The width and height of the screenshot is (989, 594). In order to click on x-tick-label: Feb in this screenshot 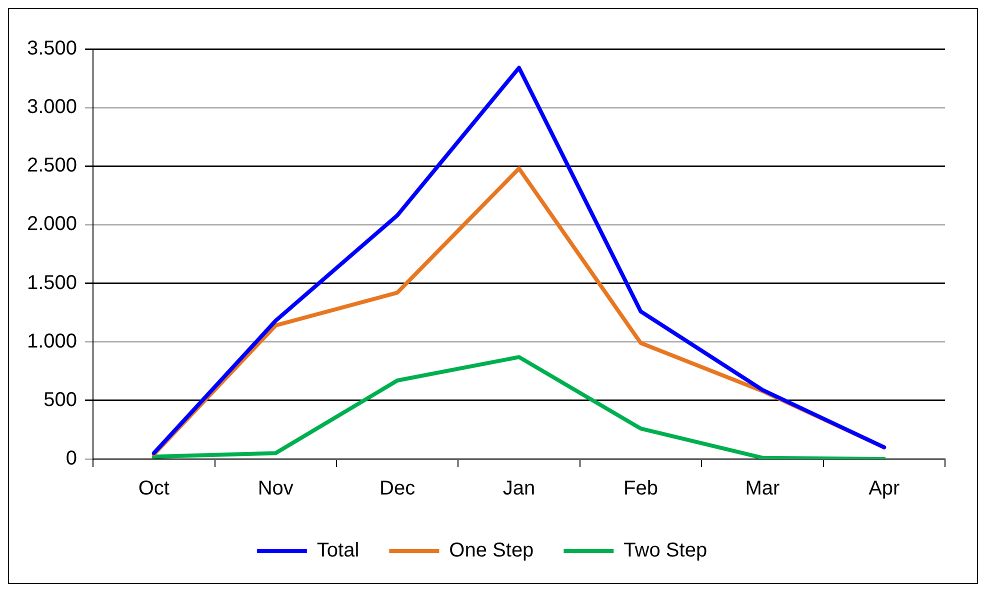, I will do `click(640, 489)`.